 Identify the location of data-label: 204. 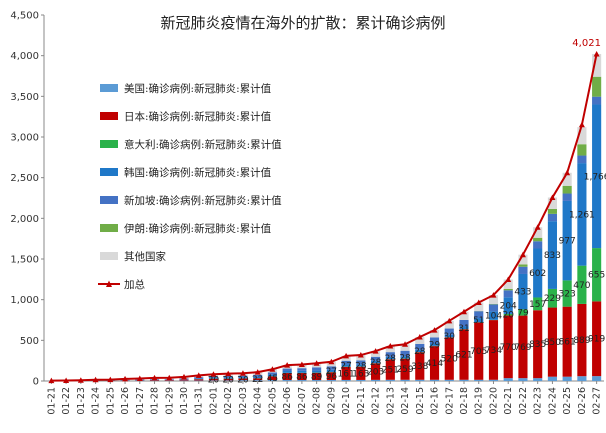
(508, 307).